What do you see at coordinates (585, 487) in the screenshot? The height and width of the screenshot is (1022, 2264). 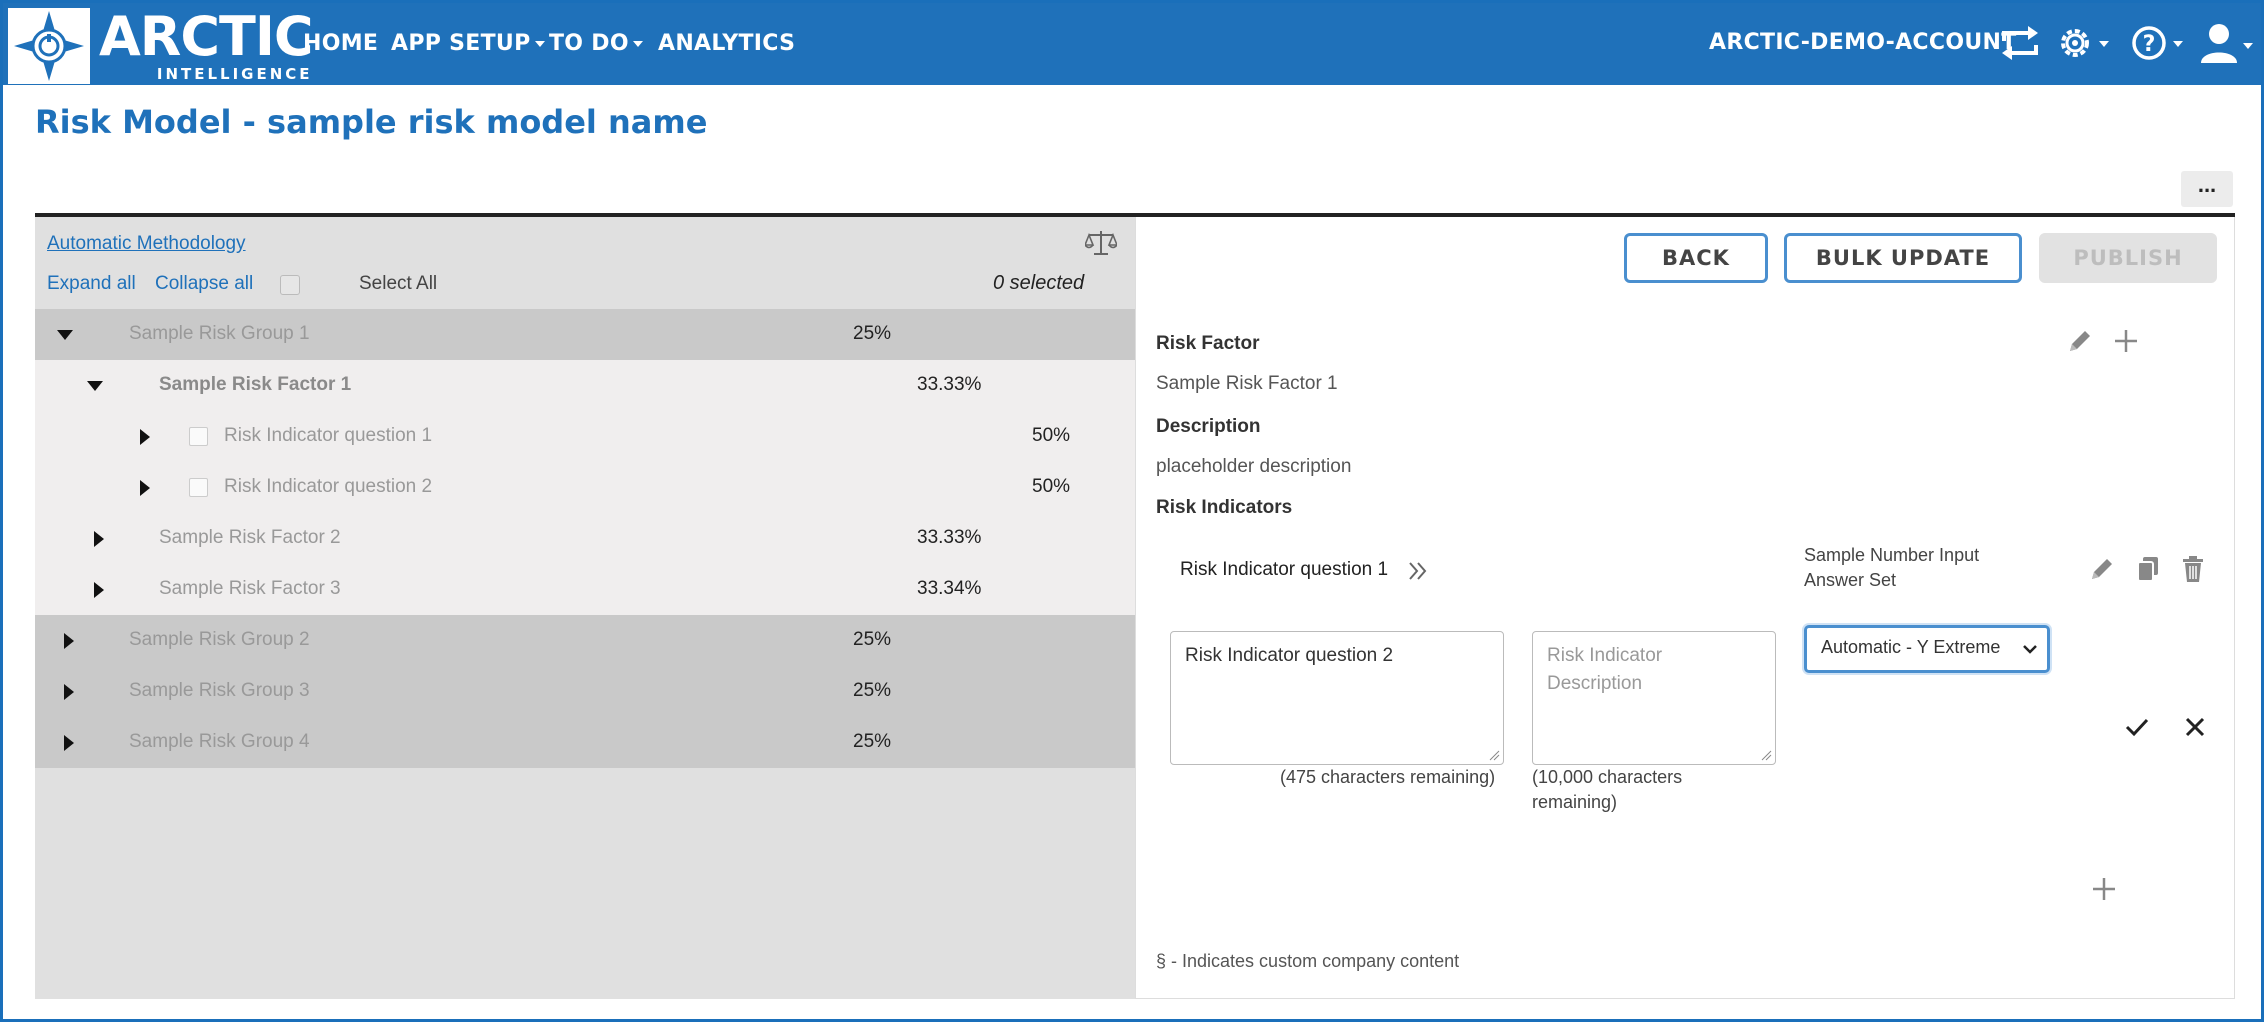 I see `tree-row-indicator: Risk Indicator question 2 50%` at bounding box center [585, 487].